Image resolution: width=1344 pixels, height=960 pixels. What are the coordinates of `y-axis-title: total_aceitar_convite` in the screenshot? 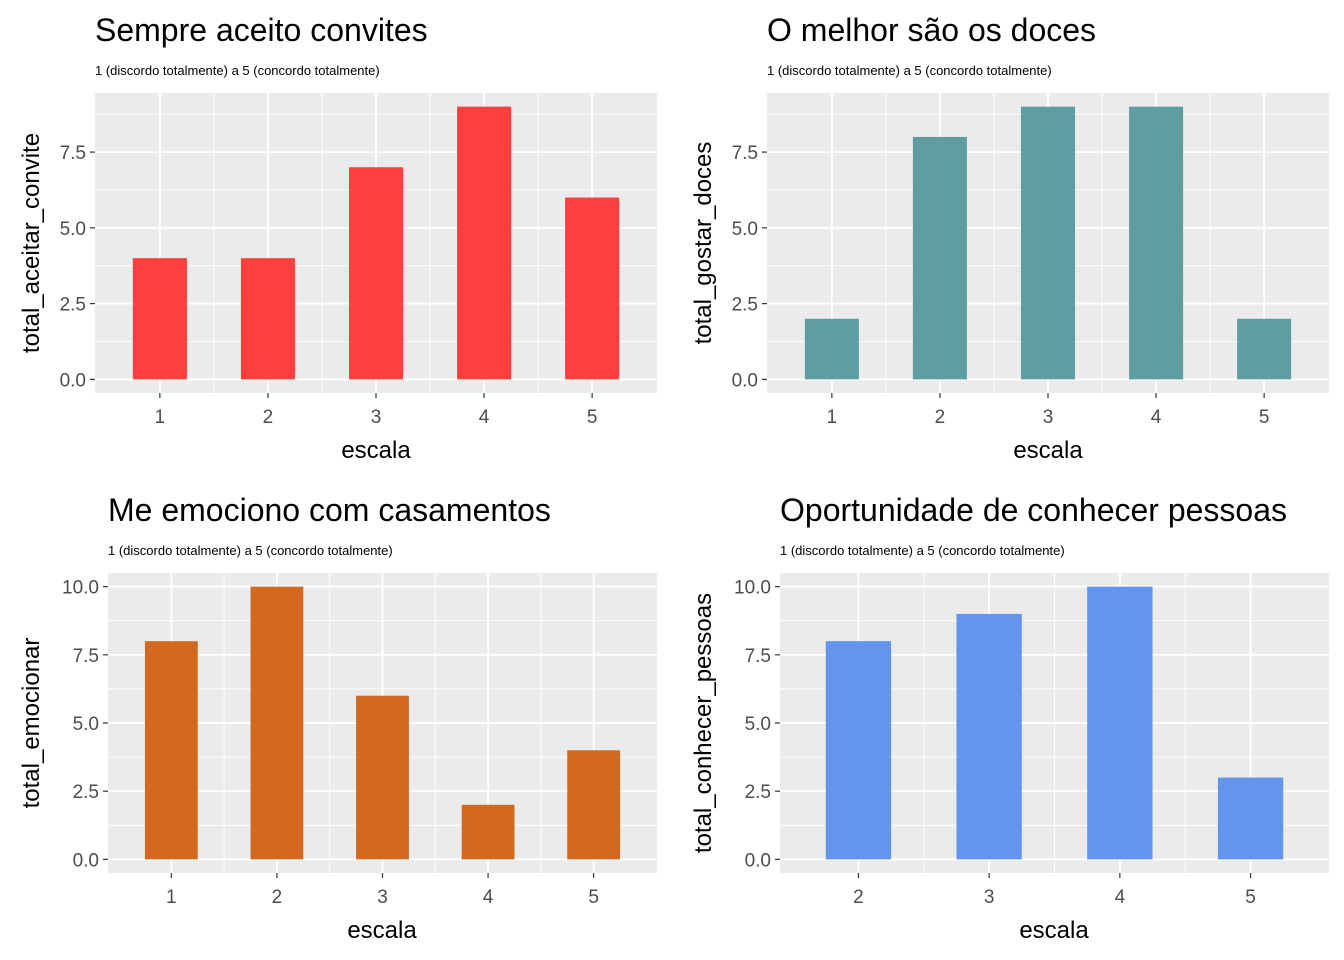 It's located at (31, 243).